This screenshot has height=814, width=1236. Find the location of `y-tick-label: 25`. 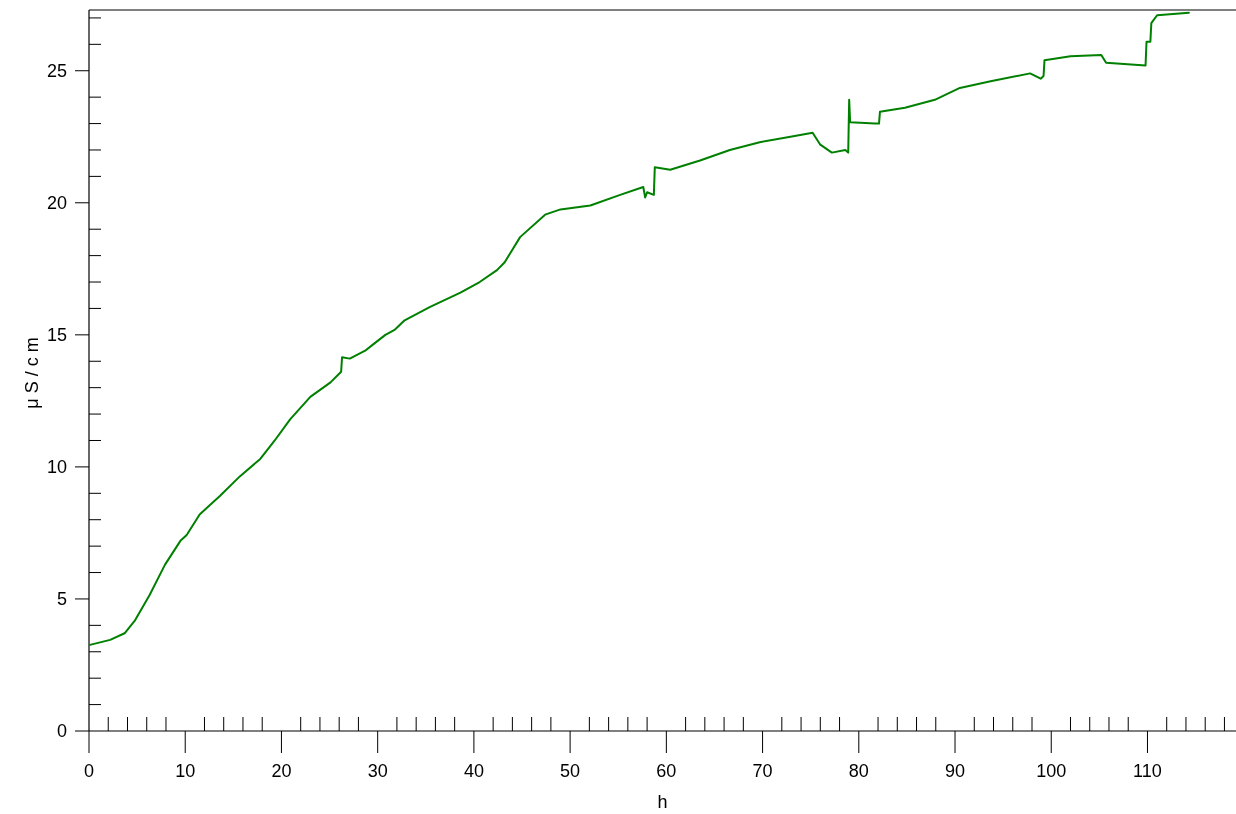

y-tick-label: 25 is located at coordinates (56, 71).